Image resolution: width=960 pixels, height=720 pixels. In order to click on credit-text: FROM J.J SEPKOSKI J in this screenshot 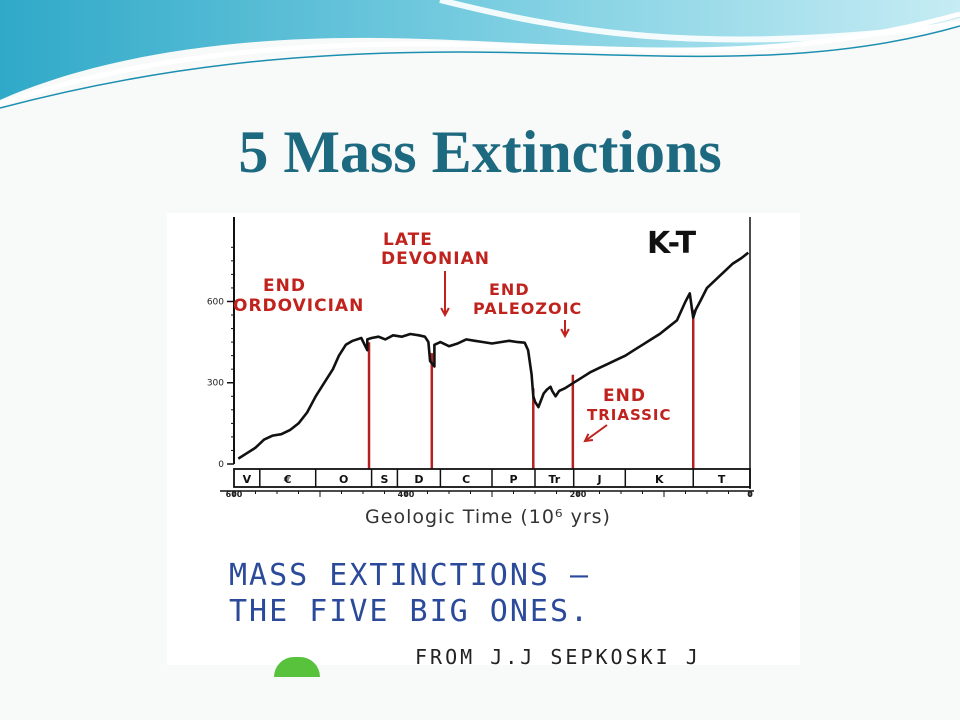, I will do `click(558, 657)`.